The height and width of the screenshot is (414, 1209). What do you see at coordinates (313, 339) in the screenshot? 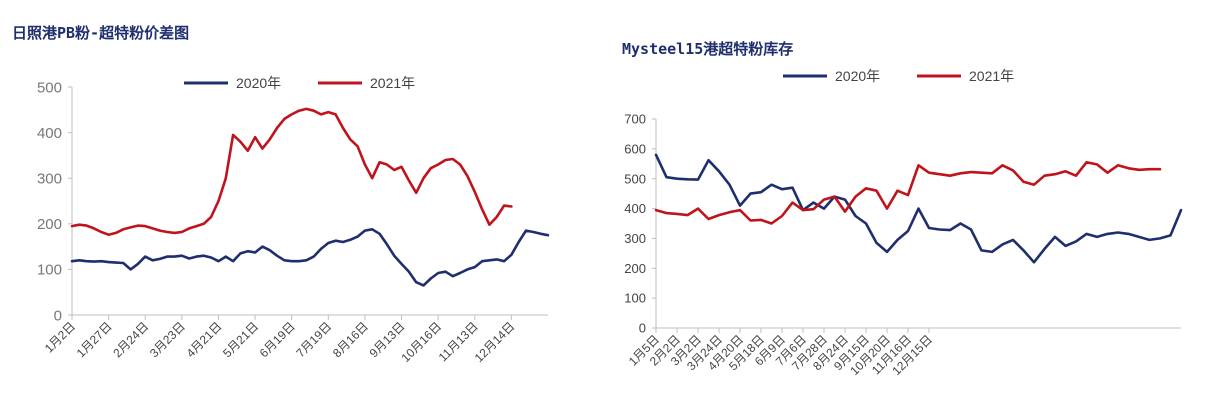
I see `x-tick-label: 7月19日` at bounding box center [313, 339].